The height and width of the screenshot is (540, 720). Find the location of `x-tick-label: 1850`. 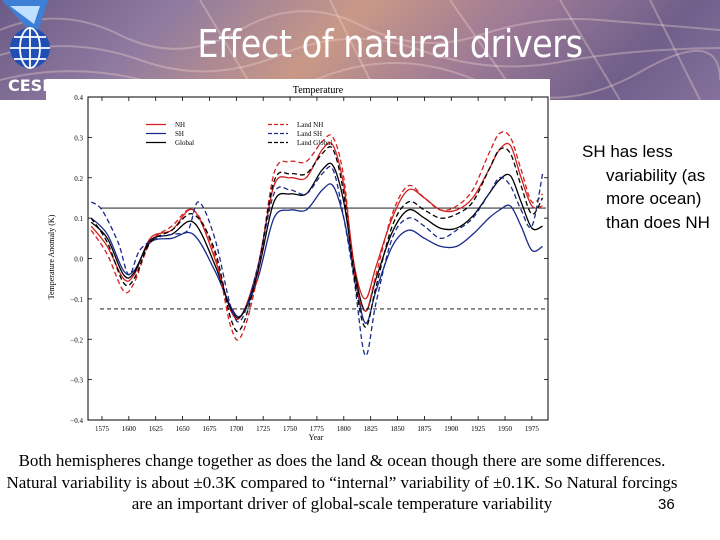

x-tick-label: 1850 is located at coordinates (398, 429).